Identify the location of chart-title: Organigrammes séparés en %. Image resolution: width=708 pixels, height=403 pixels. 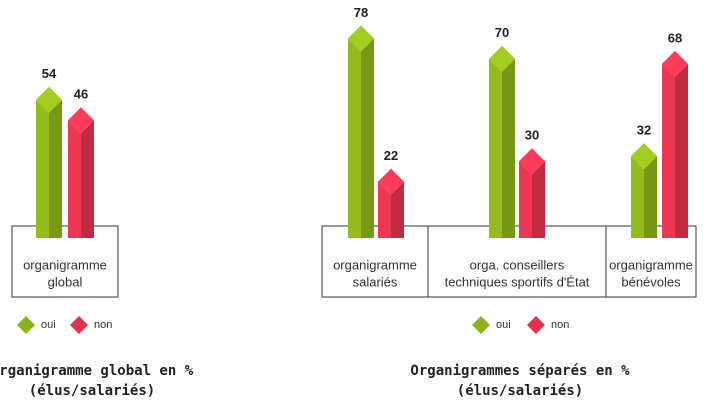
(520, 371).